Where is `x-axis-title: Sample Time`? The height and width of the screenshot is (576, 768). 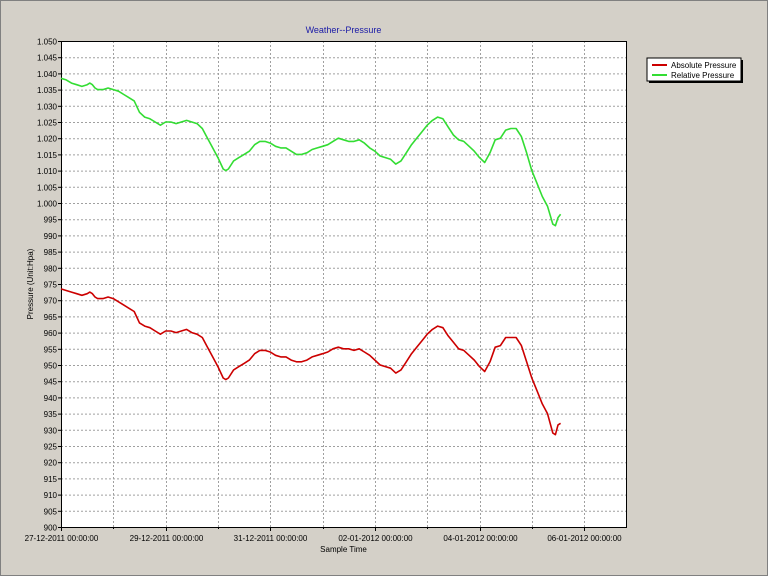 x-axis-title: Sample Time is located at coordinates (343, 549).